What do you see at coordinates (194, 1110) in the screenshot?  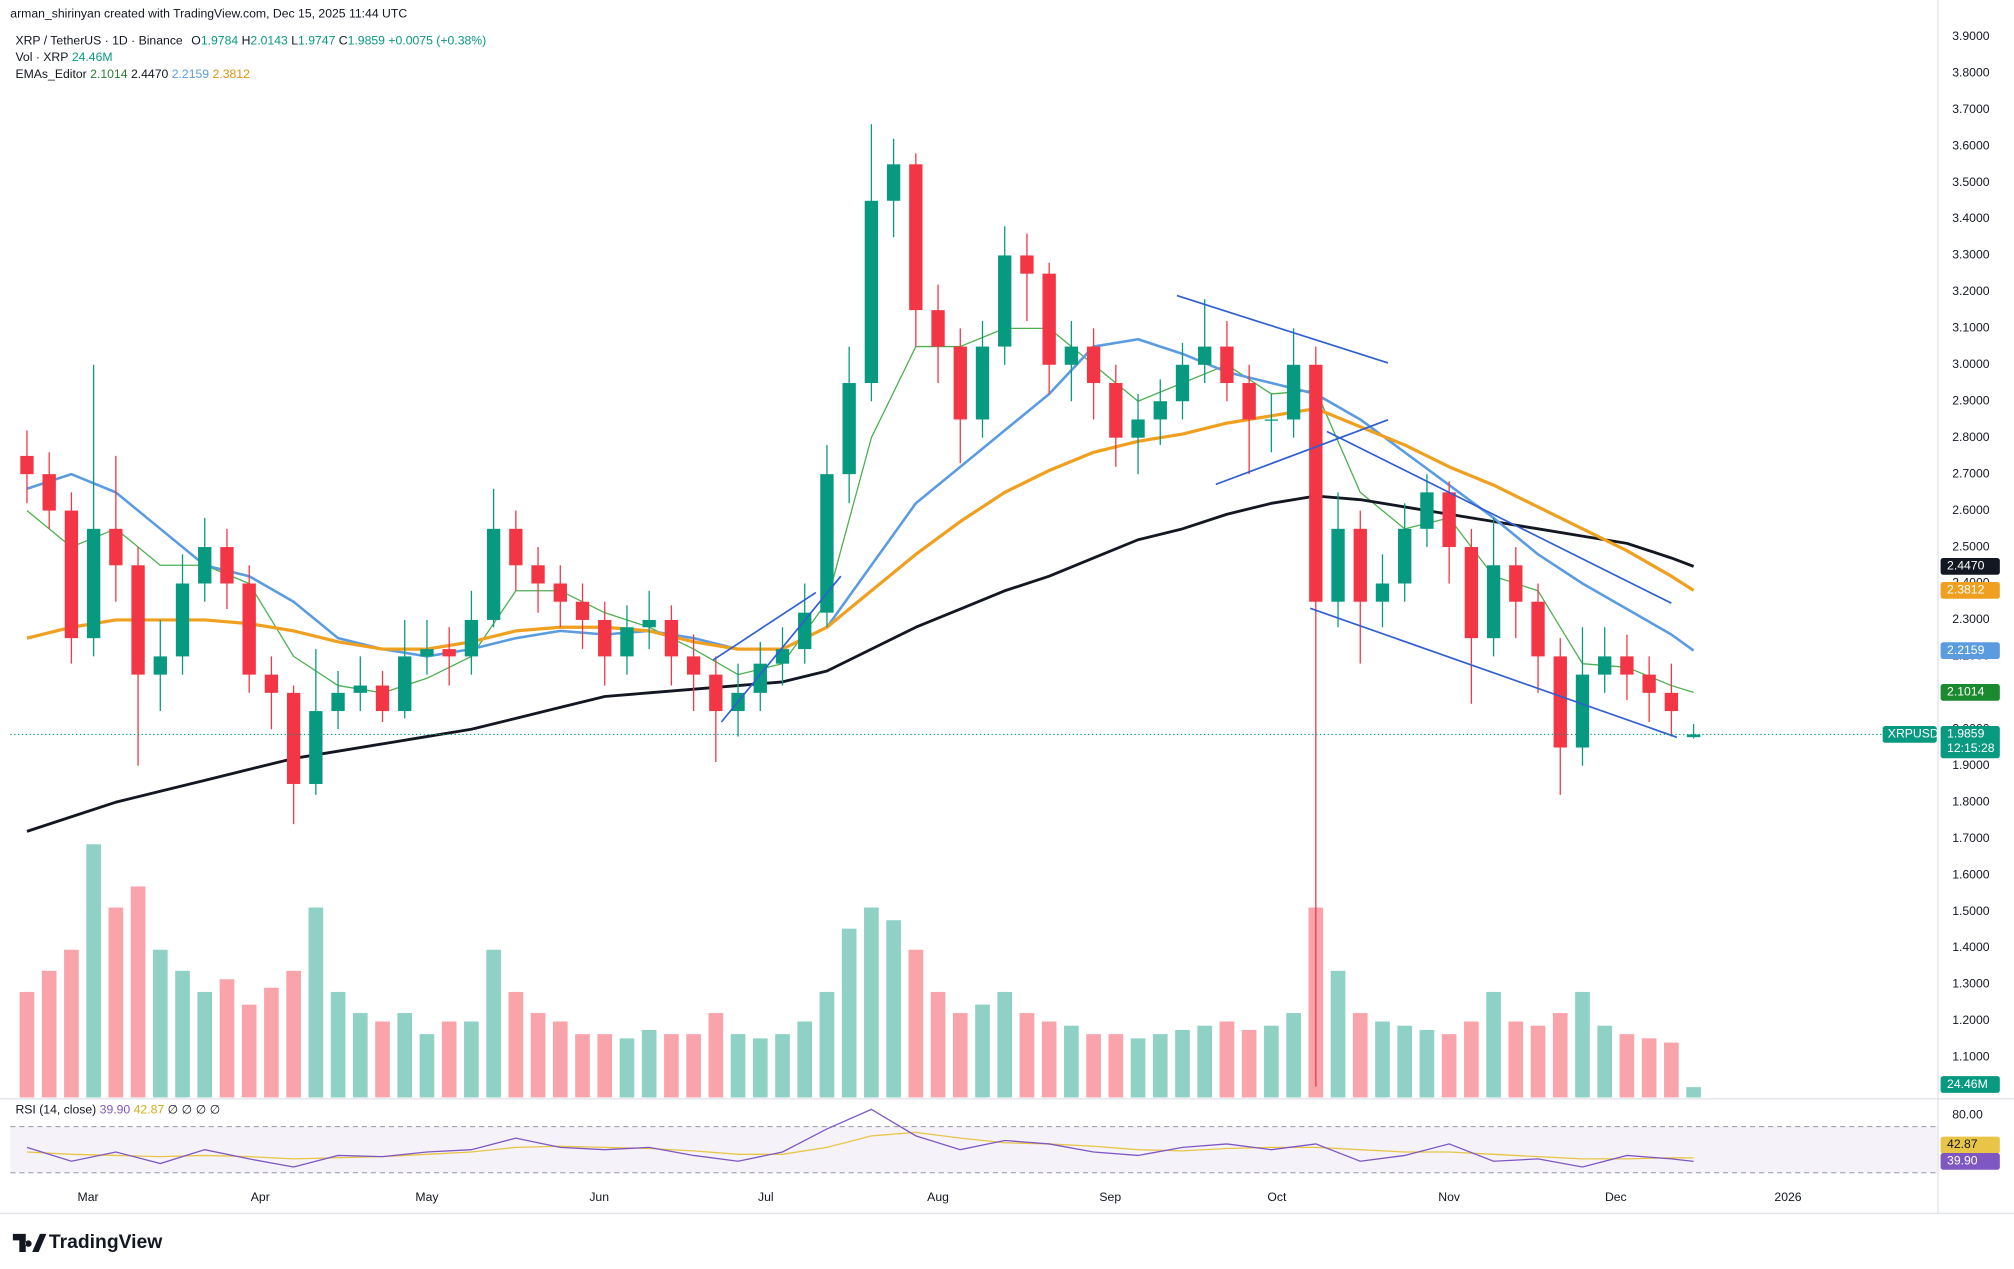 I see `rsi-placeholders: ∅ ∅ ∅ ∅` at bounding box center [194, 1110].